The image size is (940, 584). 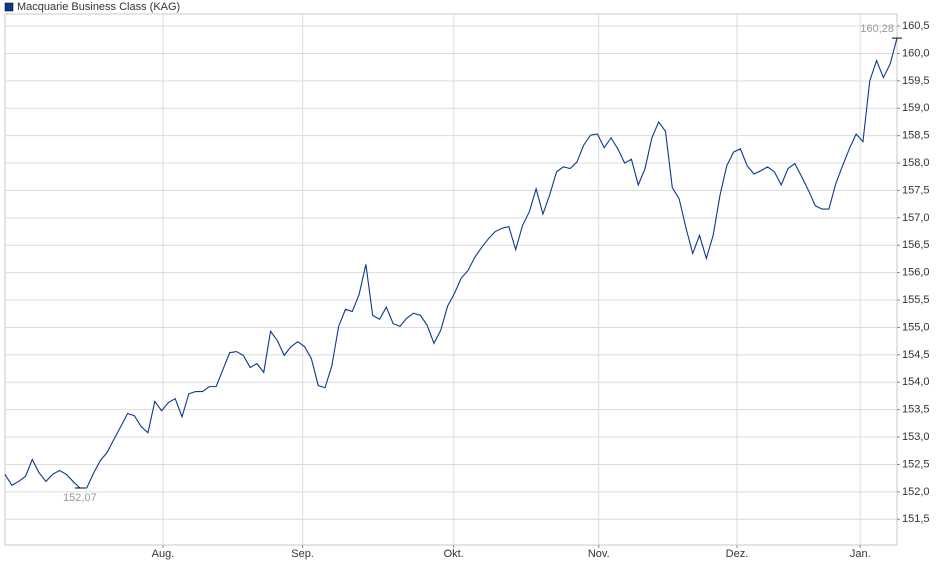 What do you see at coordinates (916, 492) in the screenshot?
I see `y-tick-label: 152,0` at bounding box center [916, 492].